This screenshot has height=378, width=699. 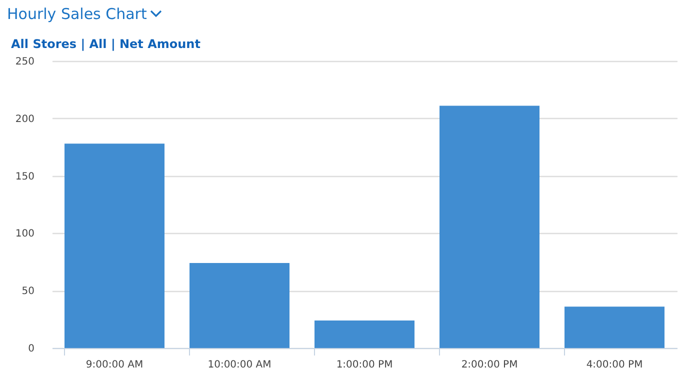 What do you see at coordinates (24, 119) in the screenshot?
I see `y-tick-label: 200` at bounding box center [24, 119].